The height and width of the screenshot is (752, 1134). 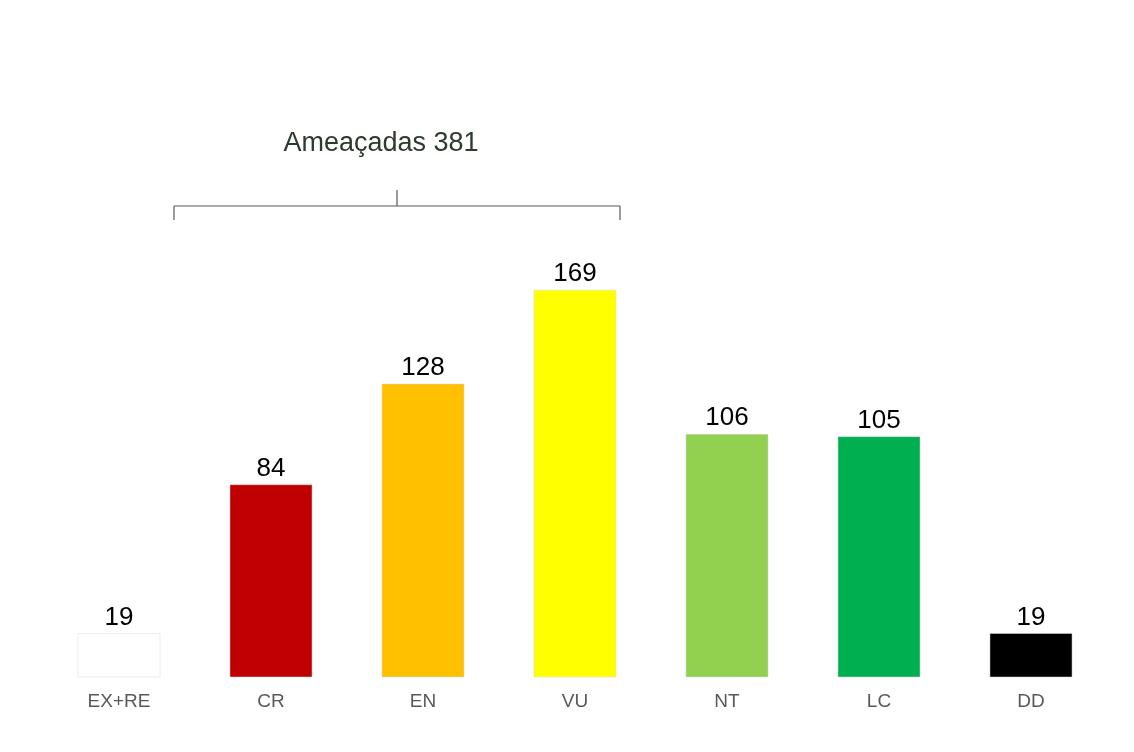 What do you see at coordinates (1031, 700) in the screenshot?
I see `x-tick-label: DD` at bounding box center [1031, 700].